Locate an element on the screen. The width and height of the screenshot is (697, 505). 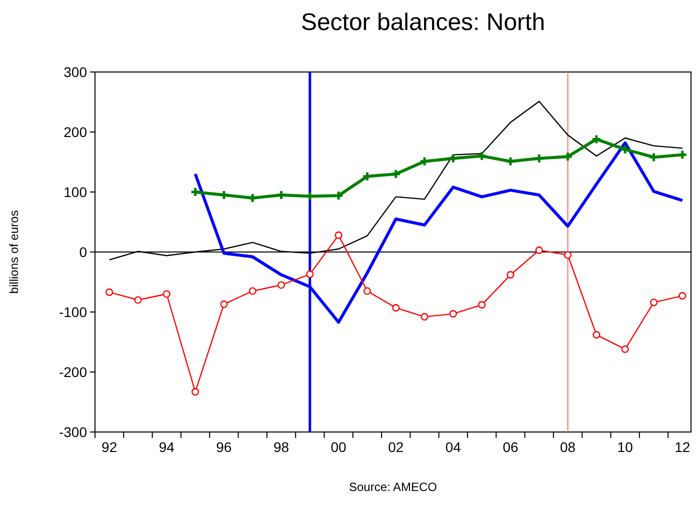
x-tick-label: 92 is located at coordinates (110, 447).